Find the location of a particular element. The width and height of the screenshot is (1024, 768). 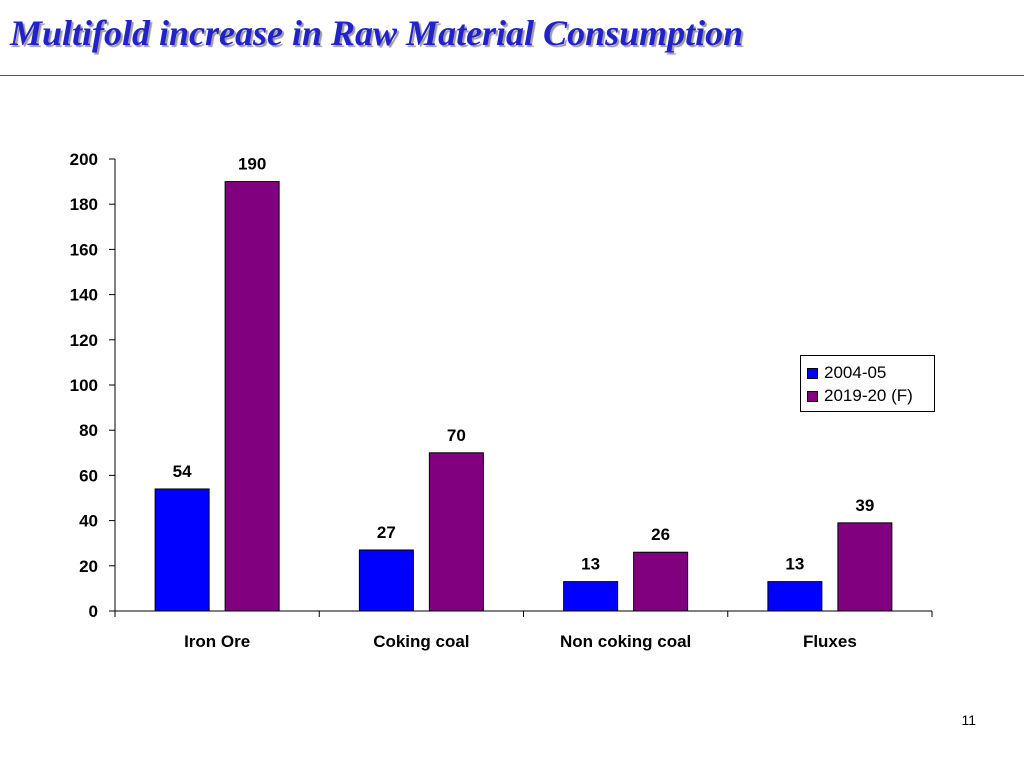

legend-label-series-2: 2019-20 (F) is located at coordinates (868, 395).